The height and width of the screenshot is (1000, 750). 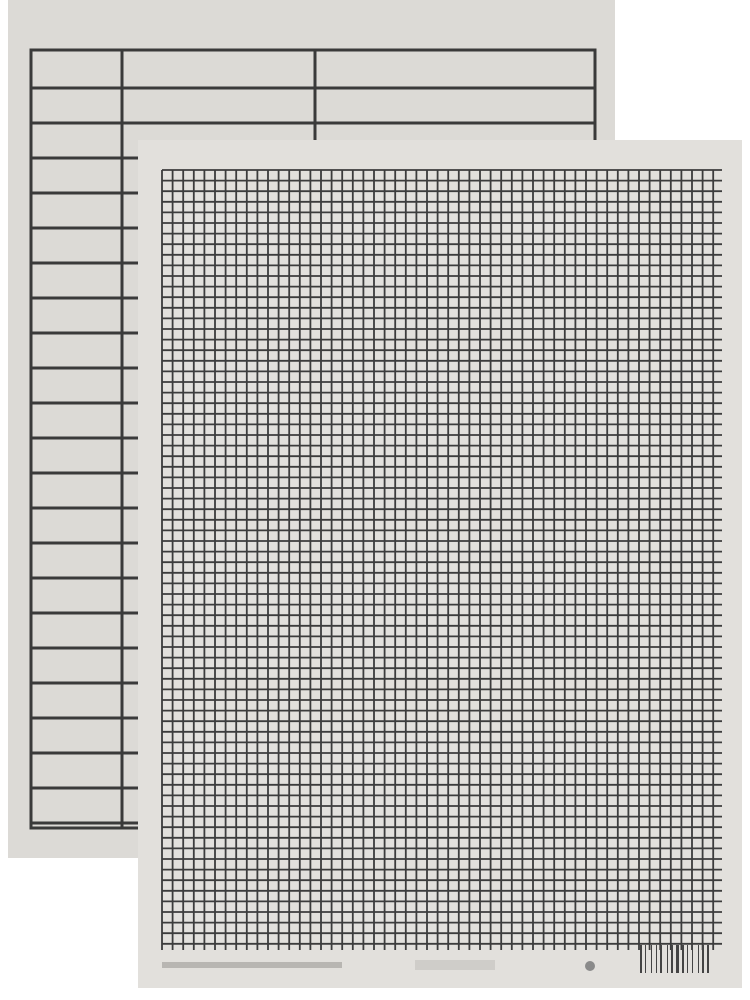 I want to click on footer-print, so click(x=252, y=965).